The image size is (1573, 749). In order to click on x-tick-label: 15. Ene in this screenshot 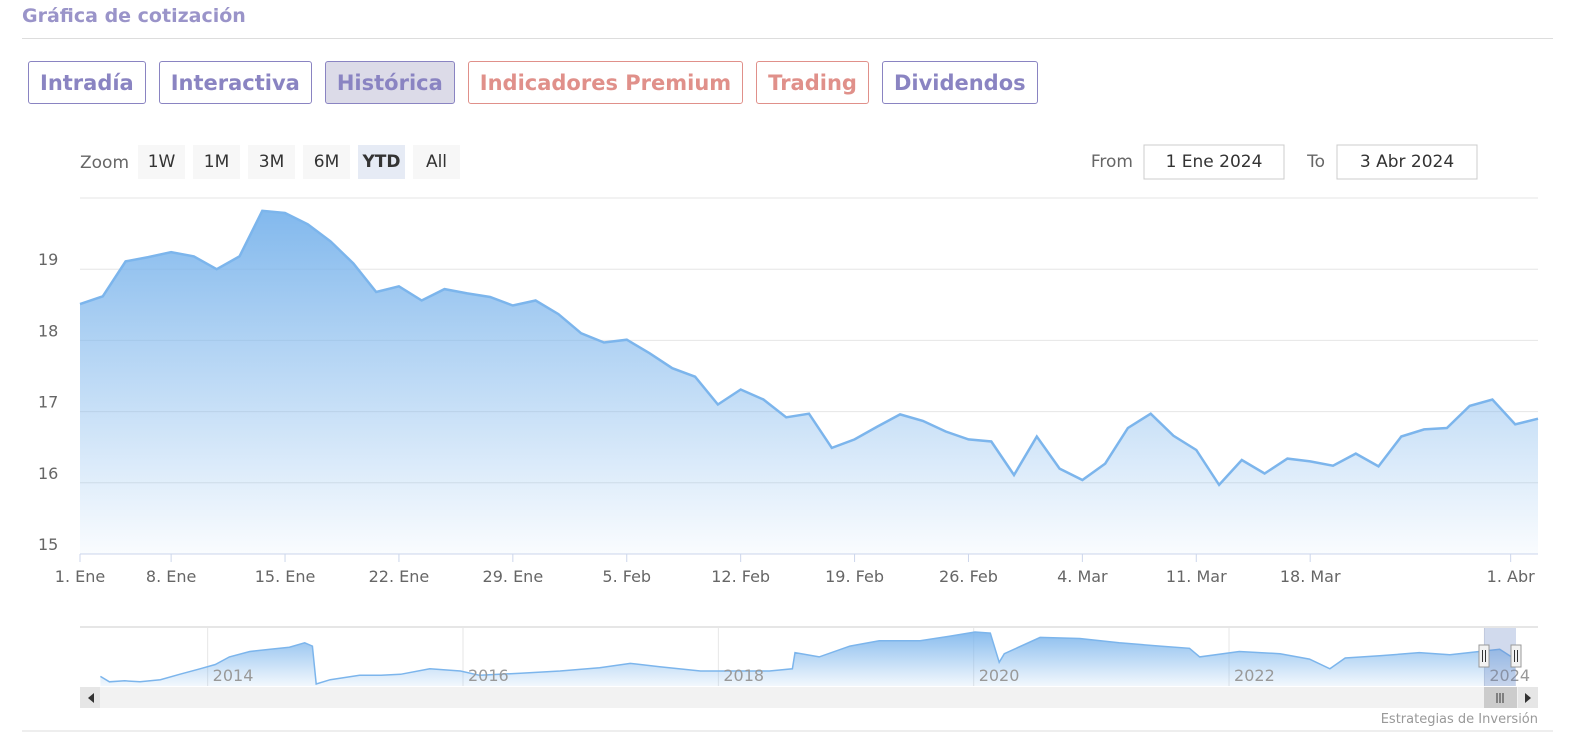, I will do `click(285, 576)`.